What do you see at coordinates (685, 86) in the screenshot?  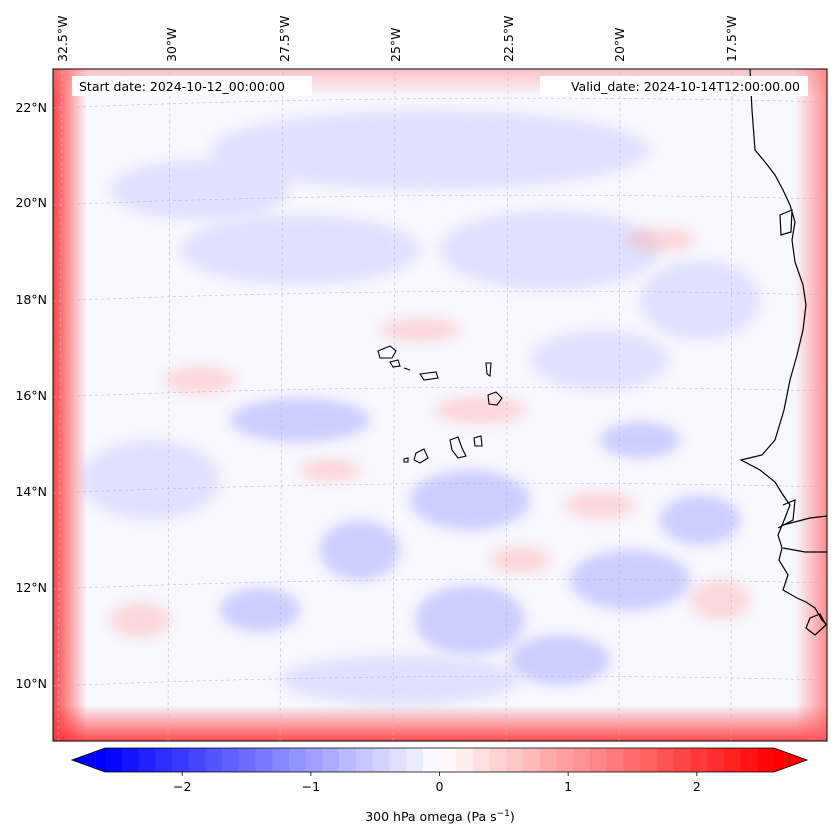 I see `valid-date-label: Valid_date: 2024-10-14T12:00:00.00` at bounding box center [685, 86].